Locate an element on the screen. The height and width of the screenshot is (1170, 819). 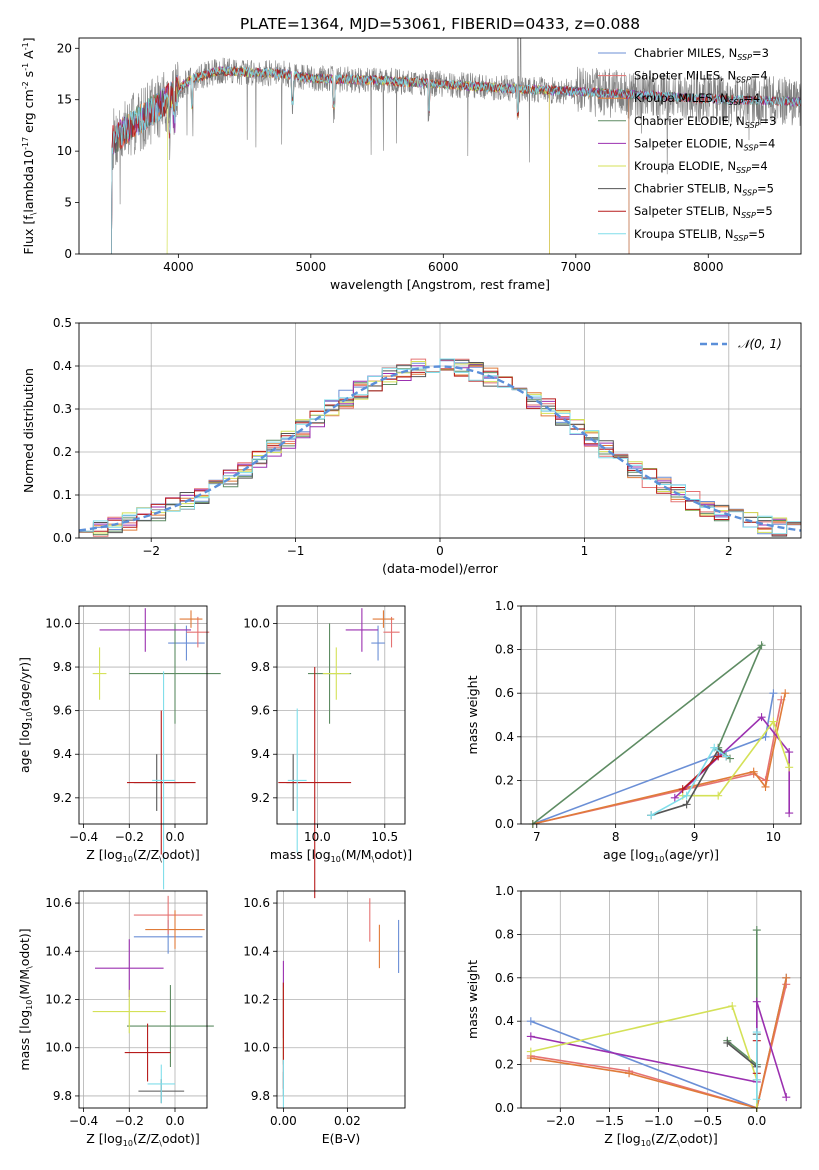
y-tick-label: 10.2 is located at coordinates (58, 1000).